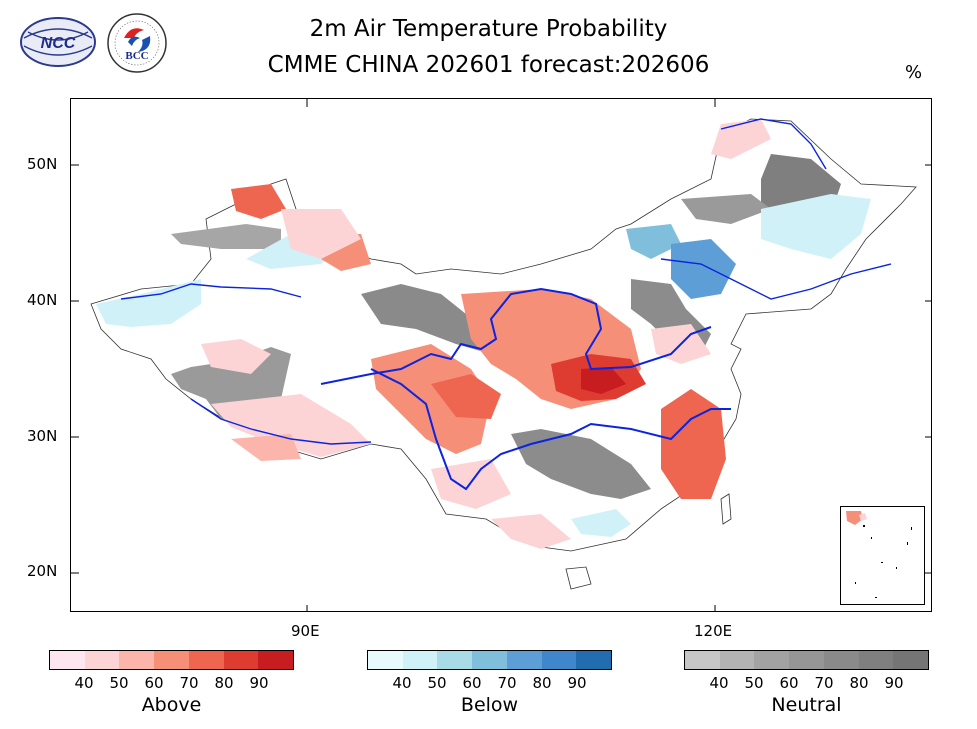 The image size is (977, 729). What do you see at coordinates (305, 631) in the screenshot?
I see `lon-label: 90E` at bounding box center [305, 631].